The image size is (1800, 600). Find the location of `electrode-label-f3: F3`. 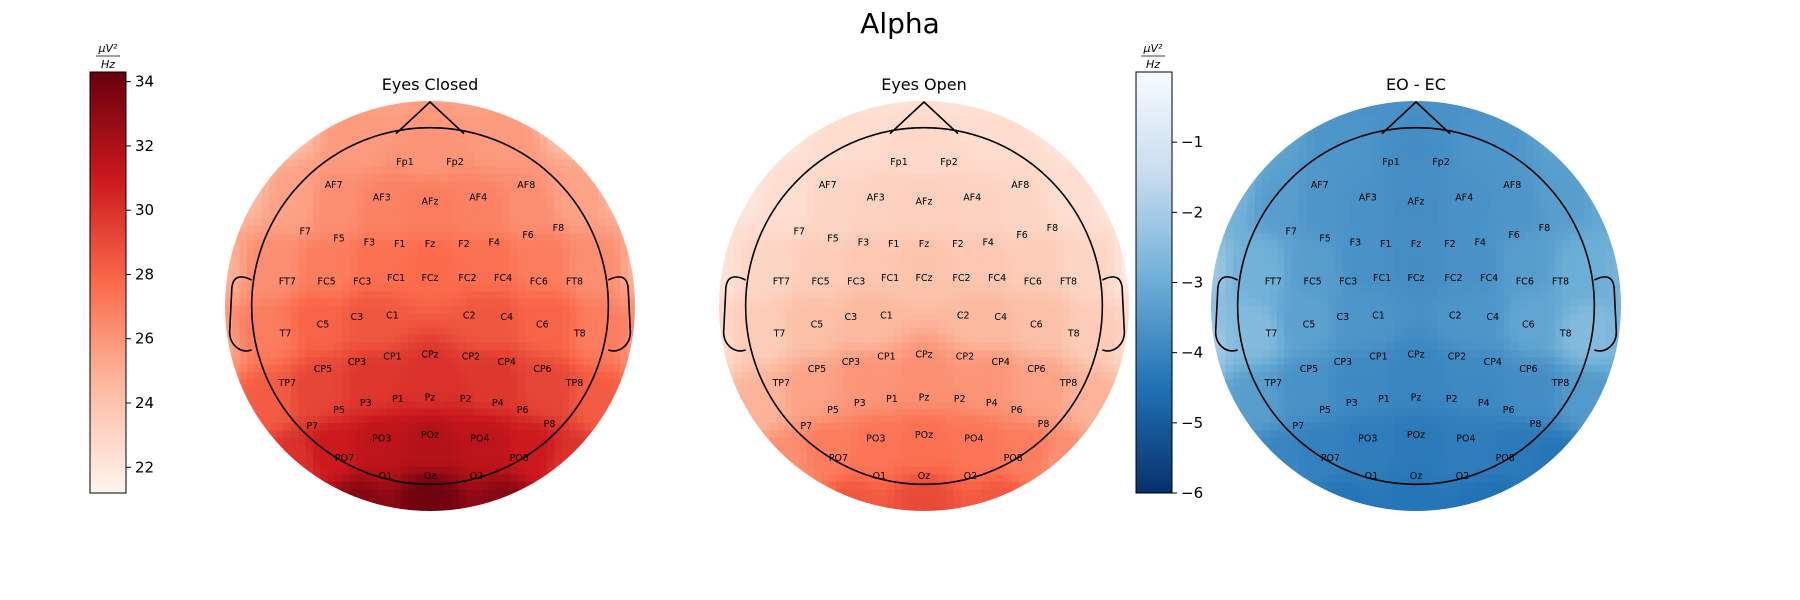

electrode-label-f3: F3 is located at coordinates (1356, 242).